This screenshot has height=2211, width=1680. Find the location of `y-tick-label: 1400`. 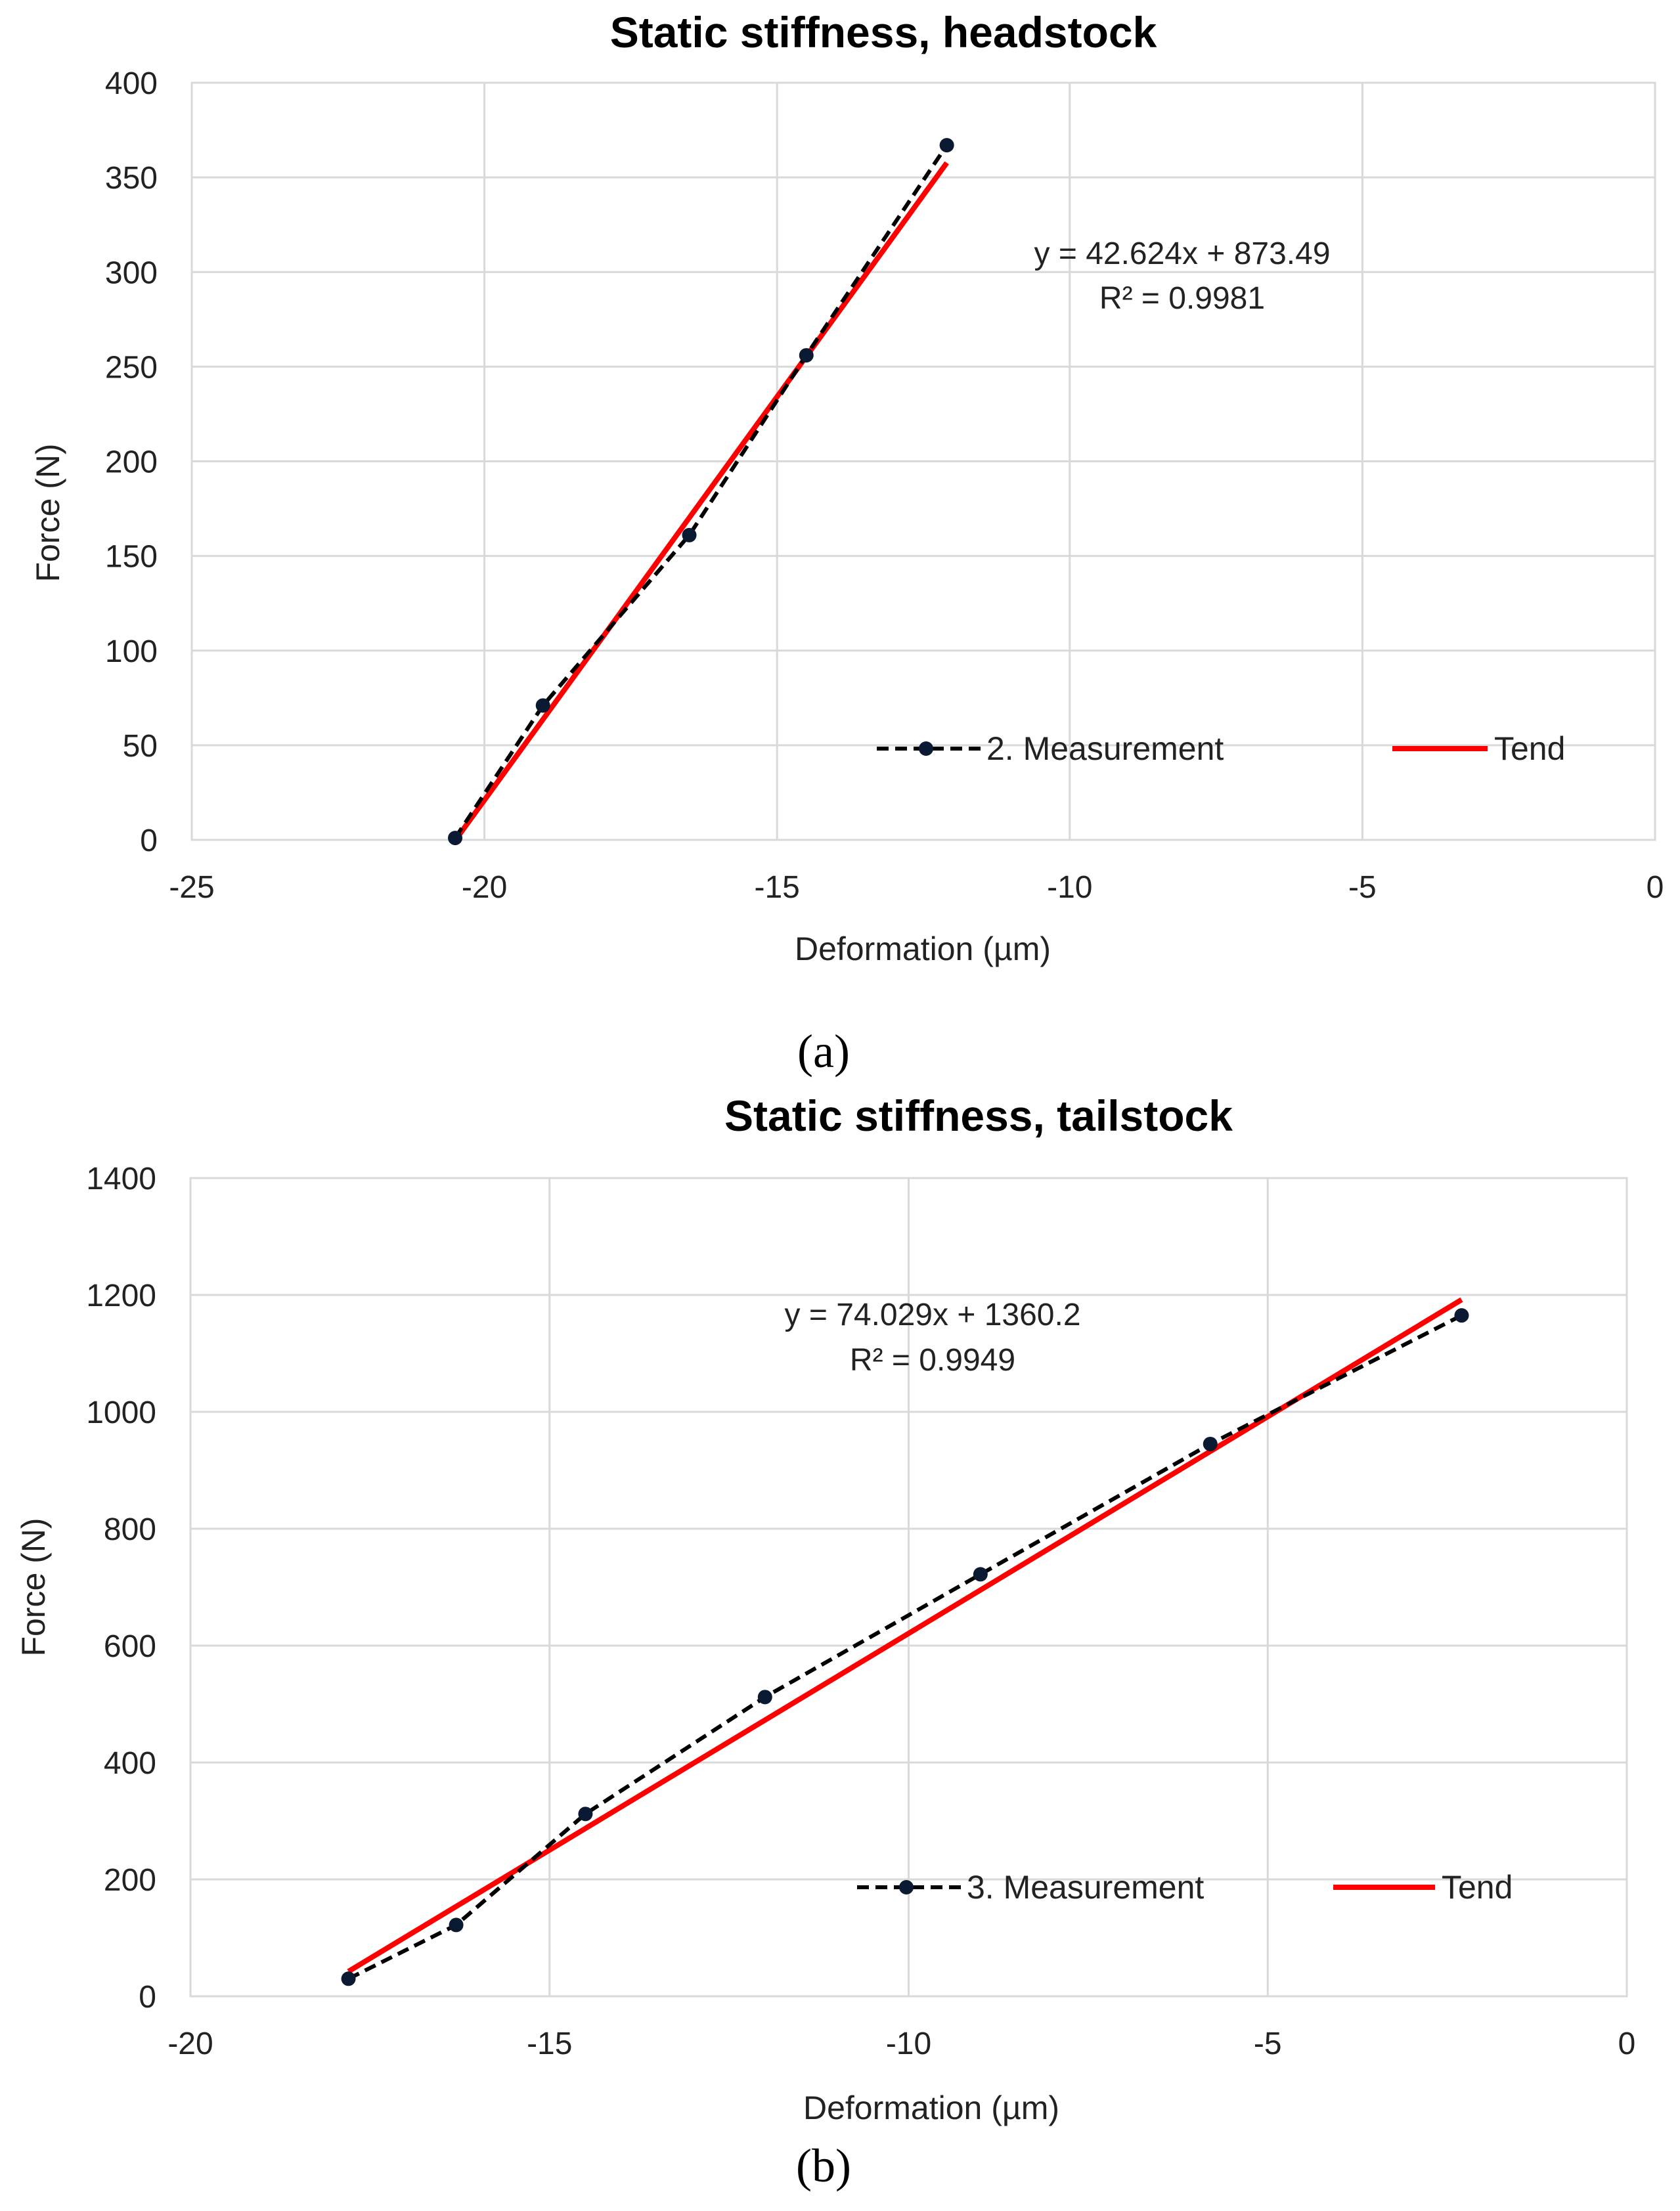

y-tick-label: 1400 is located at coordinates (121, 1179).